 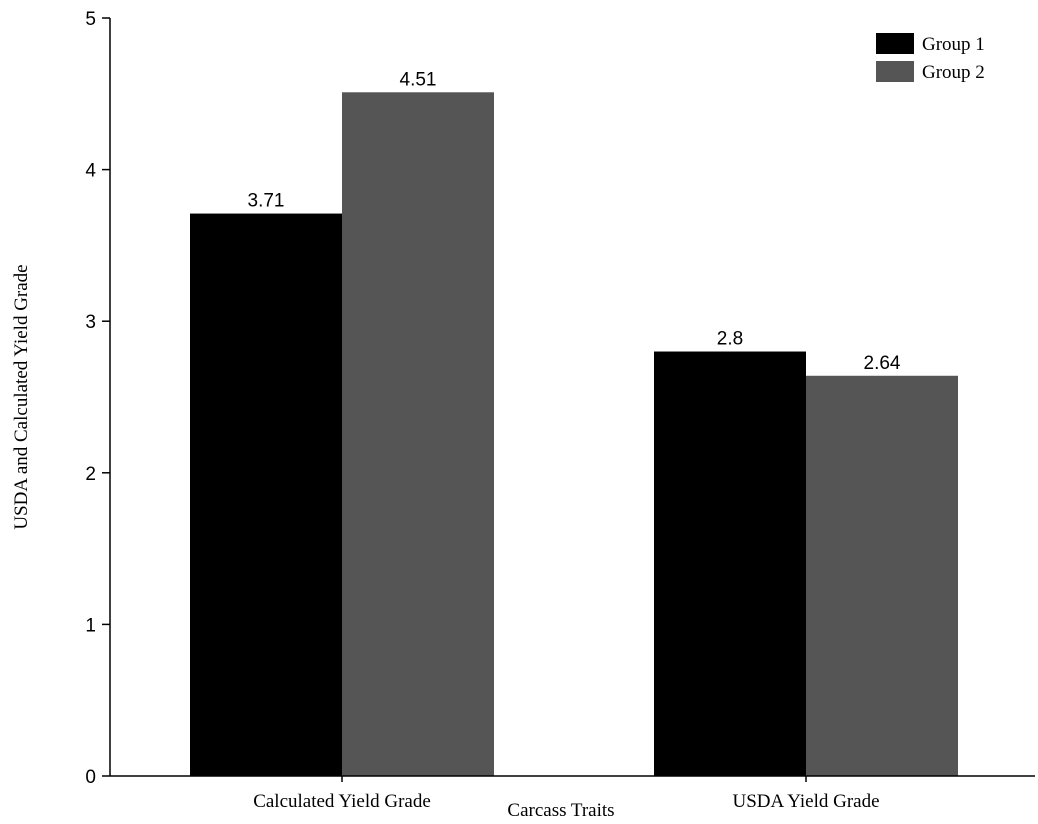 I want to click on legend: Group 1 Group 2, so click(x=930, y=58).